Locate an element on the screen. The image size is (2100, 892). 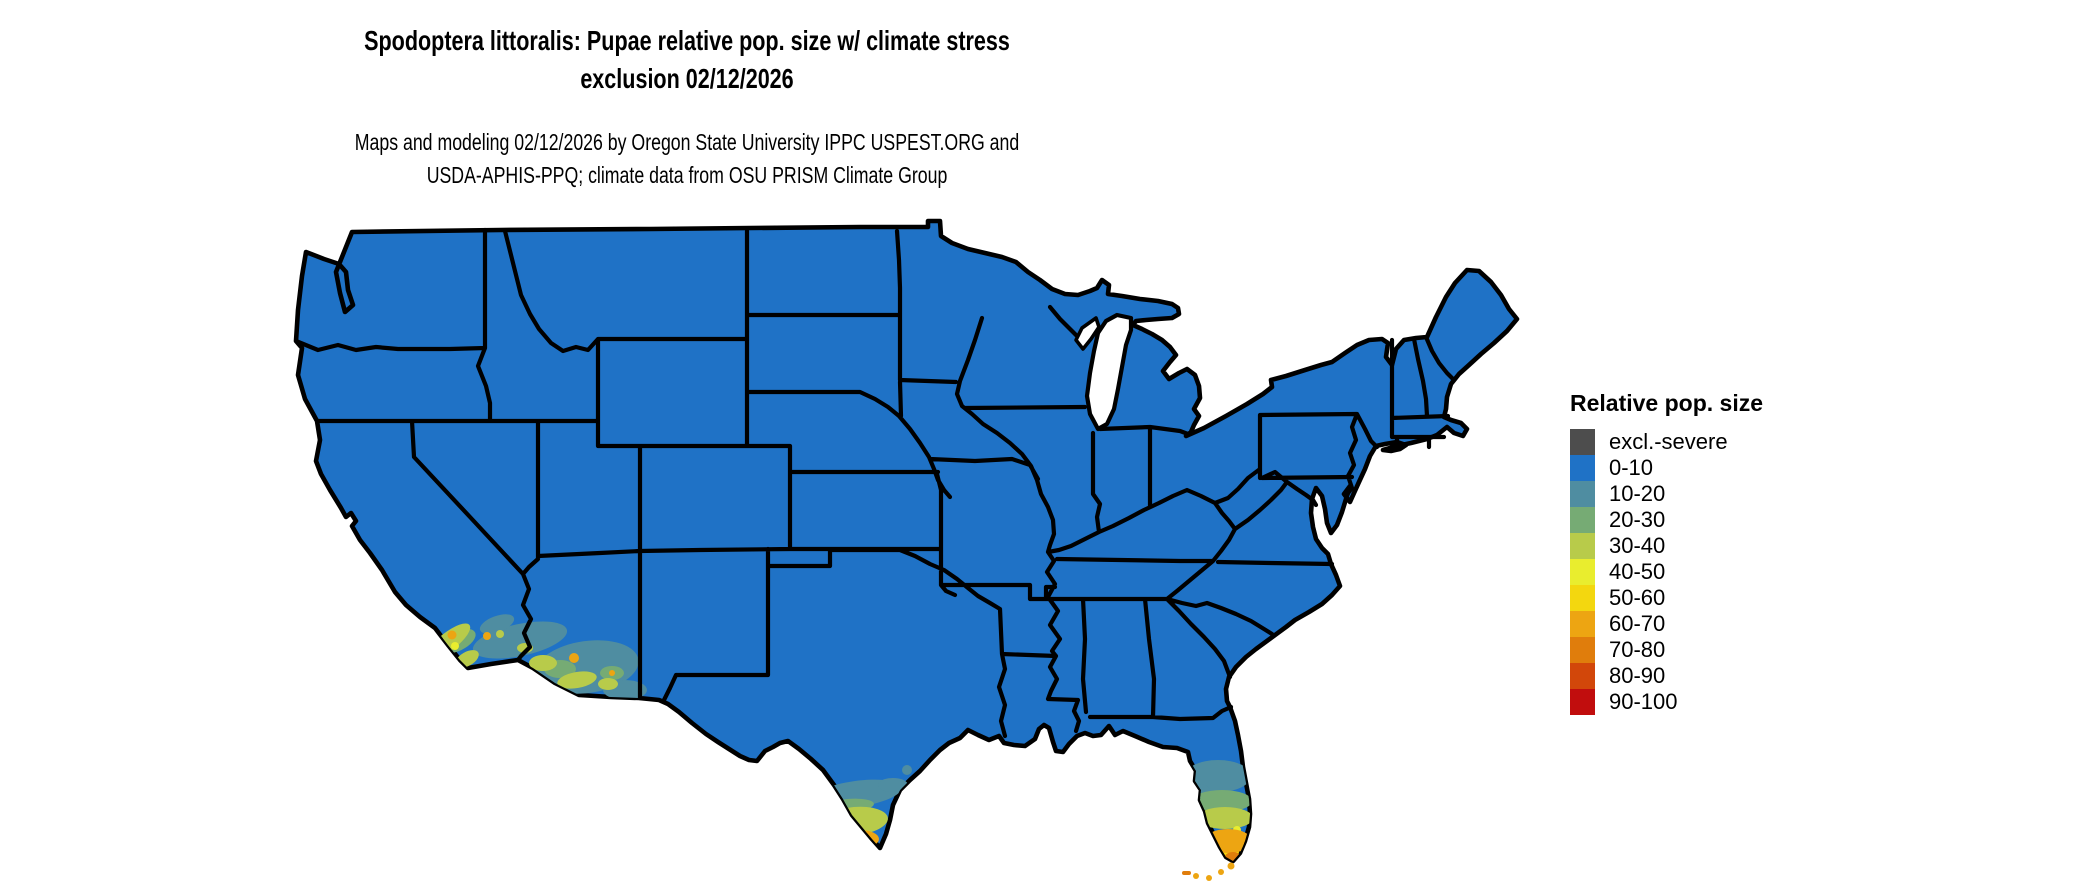
legend-label: 50-60 is located at coordinates (1637, 597).